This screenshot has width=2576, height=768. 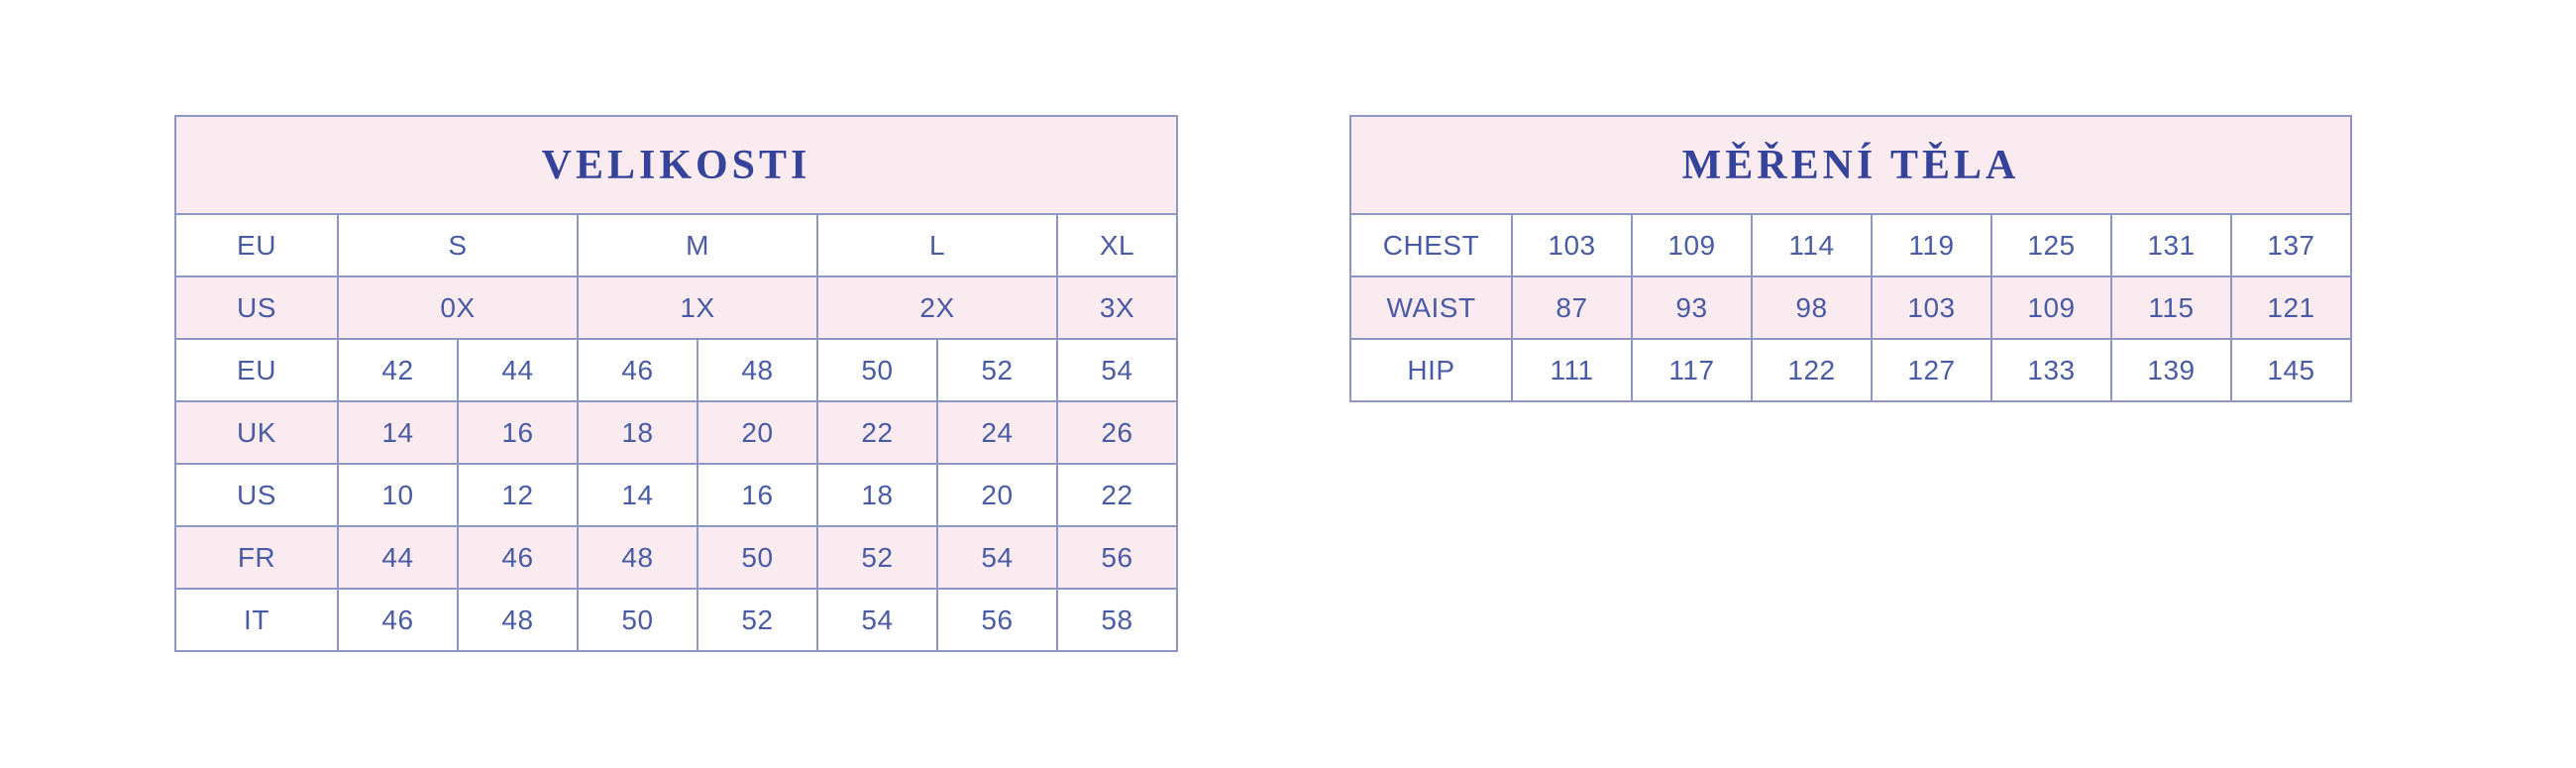 What do you see at coordinates (1812, 307) in the screenshot?
I see `value-cell: 98` at bounding box center [1812, 307].